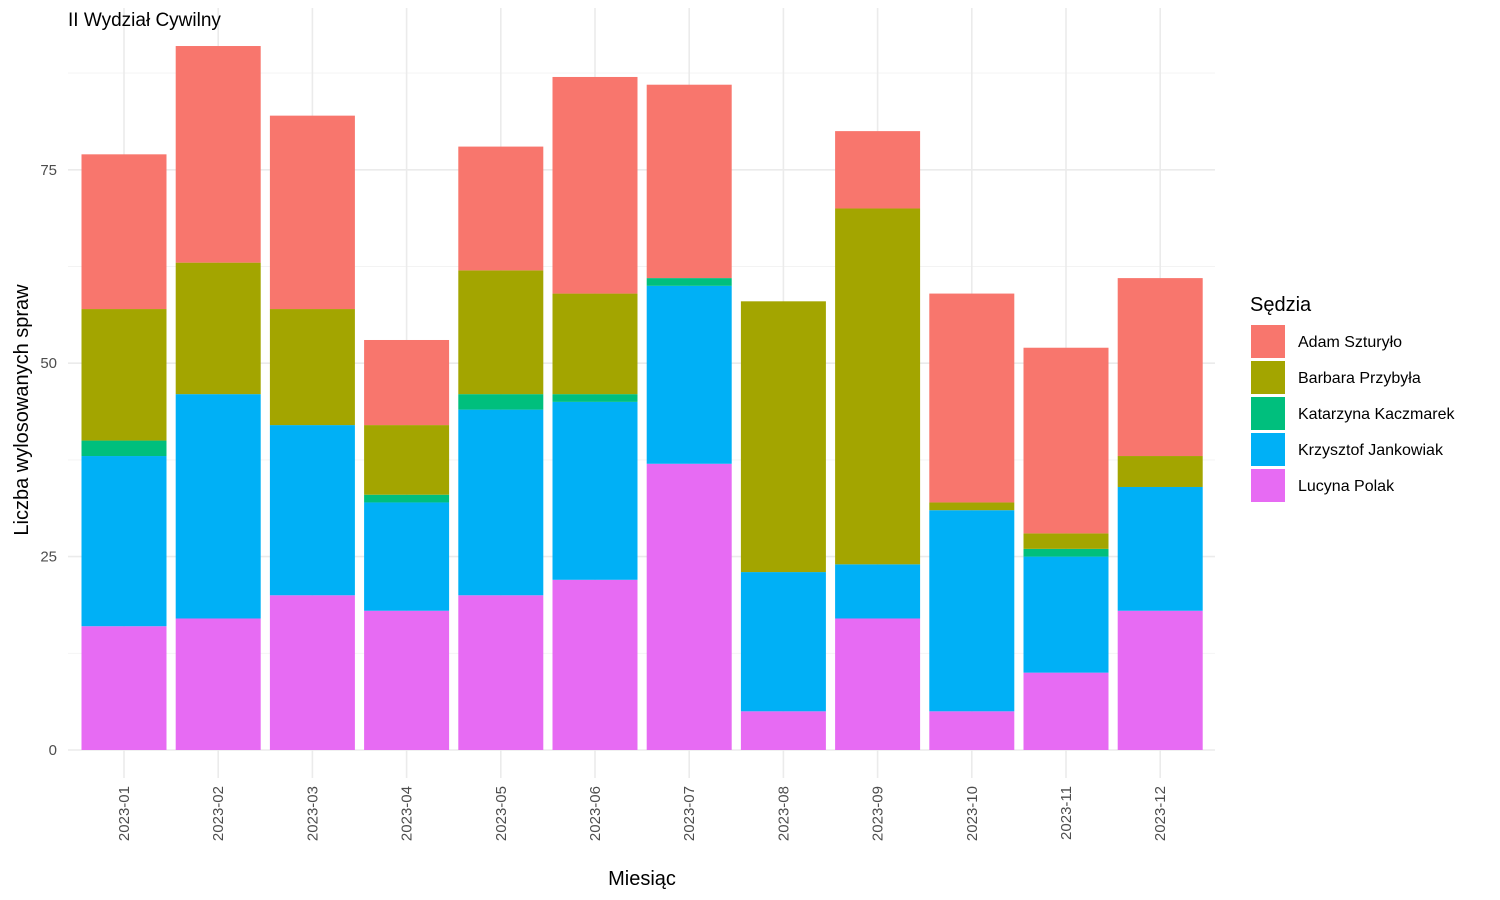  I want to click on legend-label: Lucyna Polak, so click(1346, 486).